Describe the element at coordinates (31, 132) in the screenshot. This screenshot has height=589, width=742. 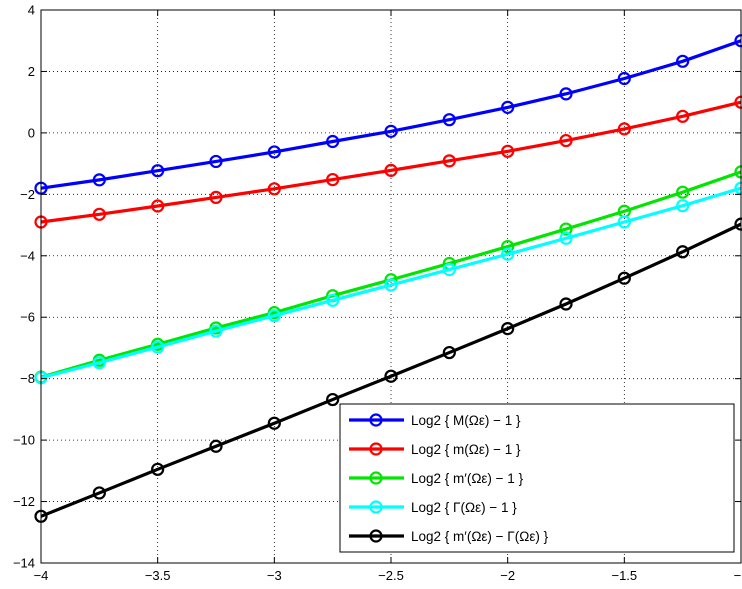
I see `y-tick-label: 0` at that location.